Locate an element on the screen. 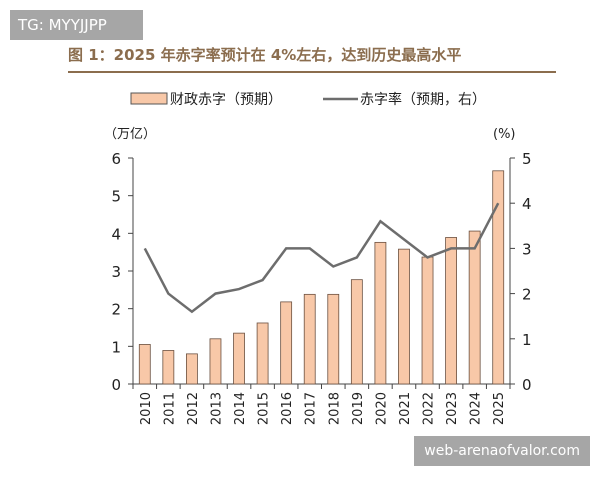 The height and width of the screenshot is (480, 600). watermark-top: TG: MYYJJPP is located at coordinates (76, 25).